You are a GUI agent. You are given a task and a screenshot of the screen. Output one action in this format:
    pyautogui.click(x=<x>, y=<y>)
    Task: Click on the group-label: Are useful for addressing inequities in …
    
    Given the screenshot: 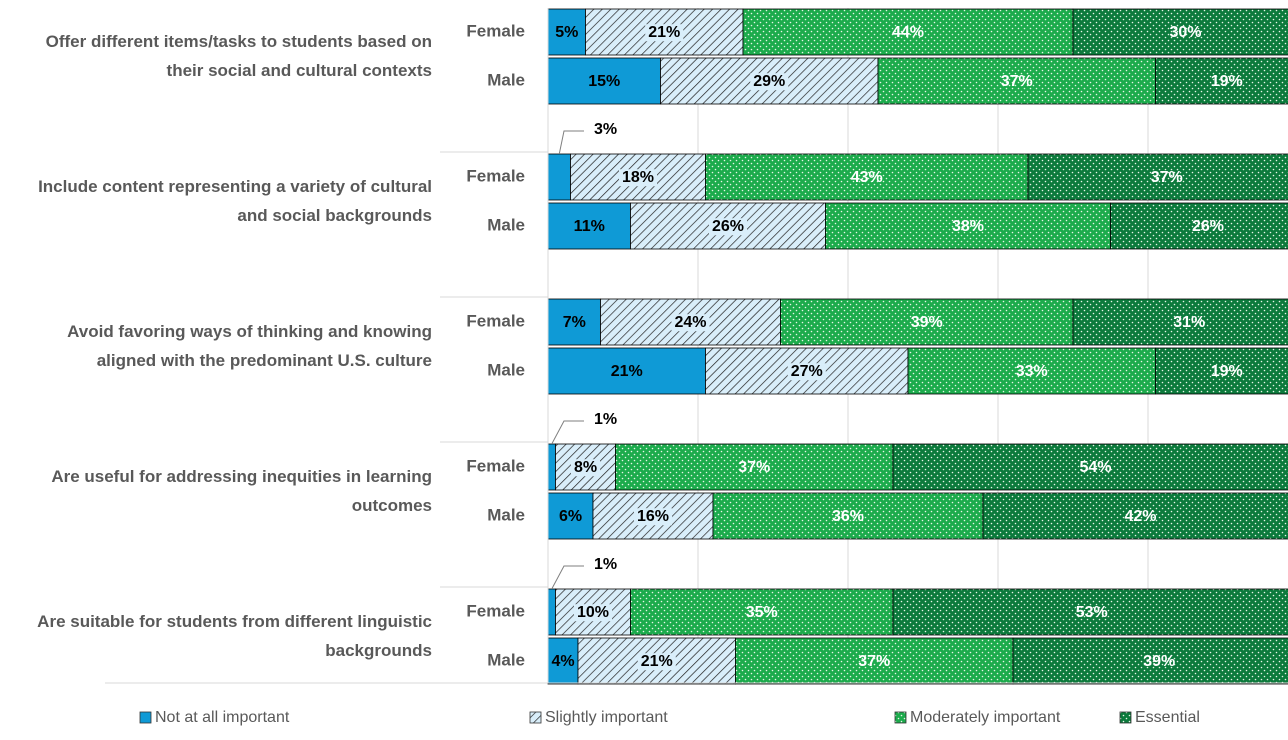 What is the action you would take?
    pyautogui.click(x=241, y=491)
    